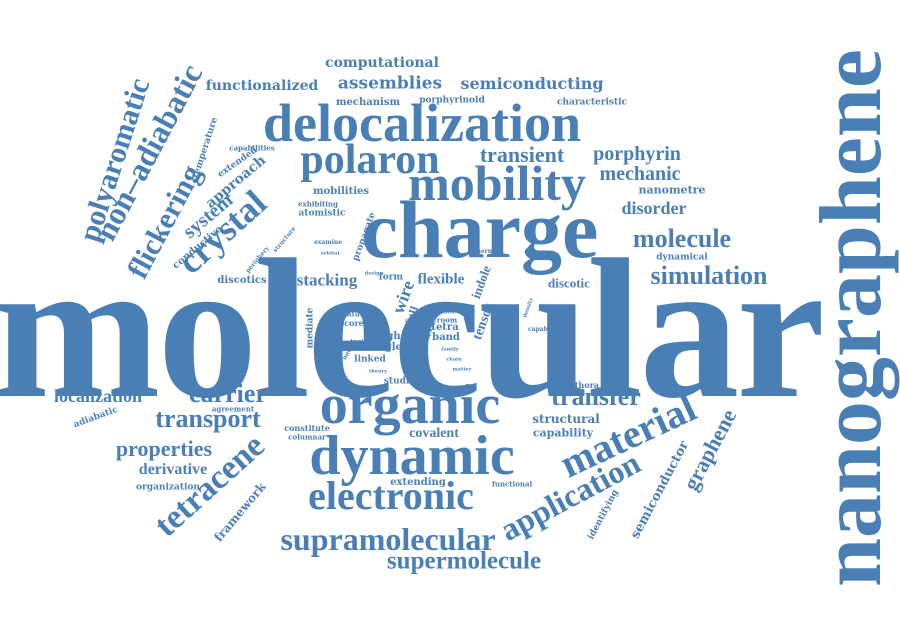  What do you see at coordinates (388, 539) in the screenshot?
I see `word-supramolecular: supramolecular` at bounding box center [388, 539].